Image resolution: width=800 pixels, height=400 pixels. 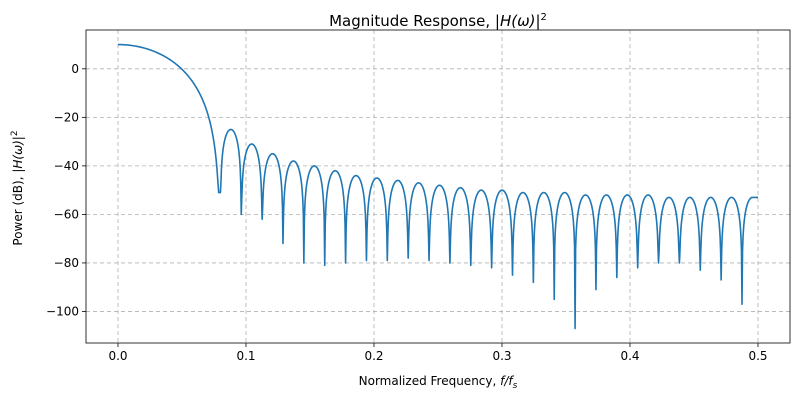 I want to click on x-tick-label: 0.5, so click(x=757, y=356).